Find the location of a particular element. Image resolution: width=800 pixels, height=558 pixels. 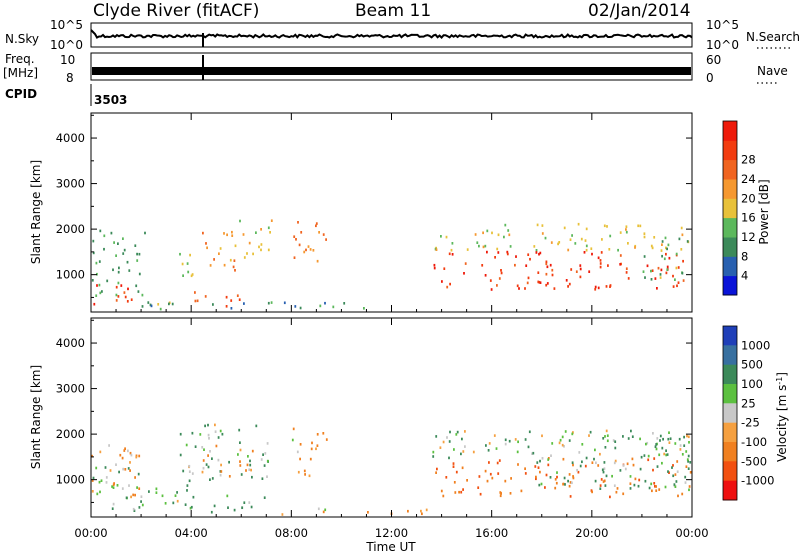

y-tick-label: 2000 is located at coordinates (70, 434).